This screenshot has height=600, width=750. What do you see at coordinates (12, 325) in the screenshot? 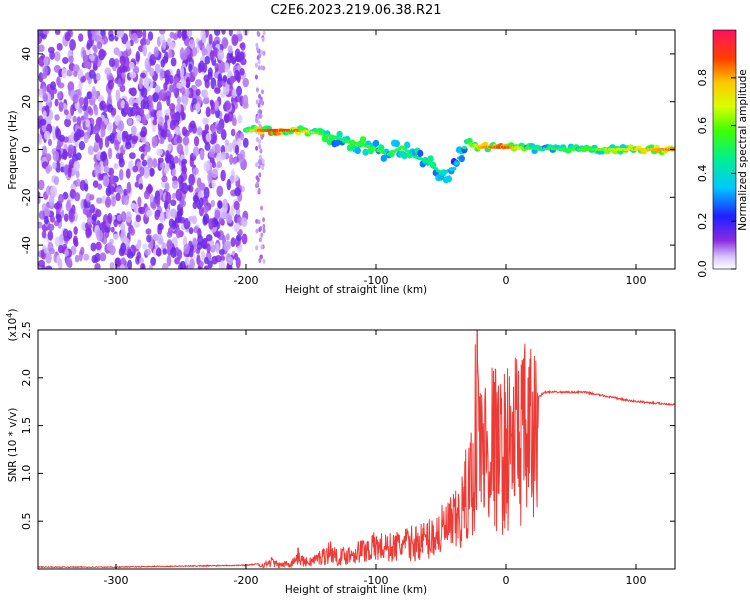
I see `snr-multiplier: (x104)` at bounding box center [12, 325].